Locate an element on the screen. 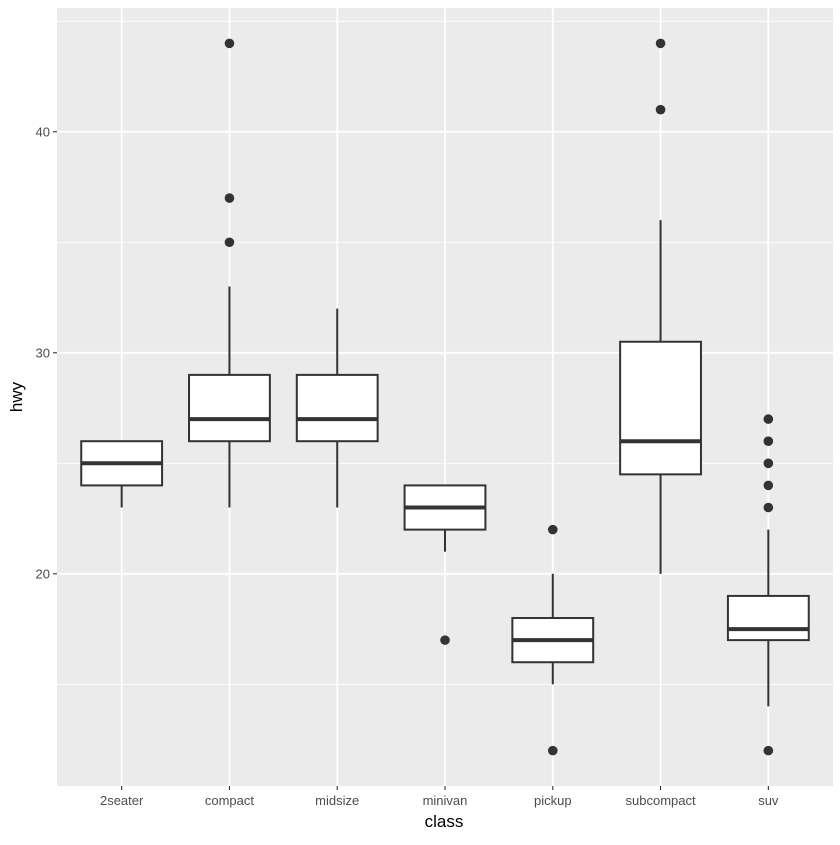  x-tick-label-minivan: minivan is located at coordinates (445, 800).